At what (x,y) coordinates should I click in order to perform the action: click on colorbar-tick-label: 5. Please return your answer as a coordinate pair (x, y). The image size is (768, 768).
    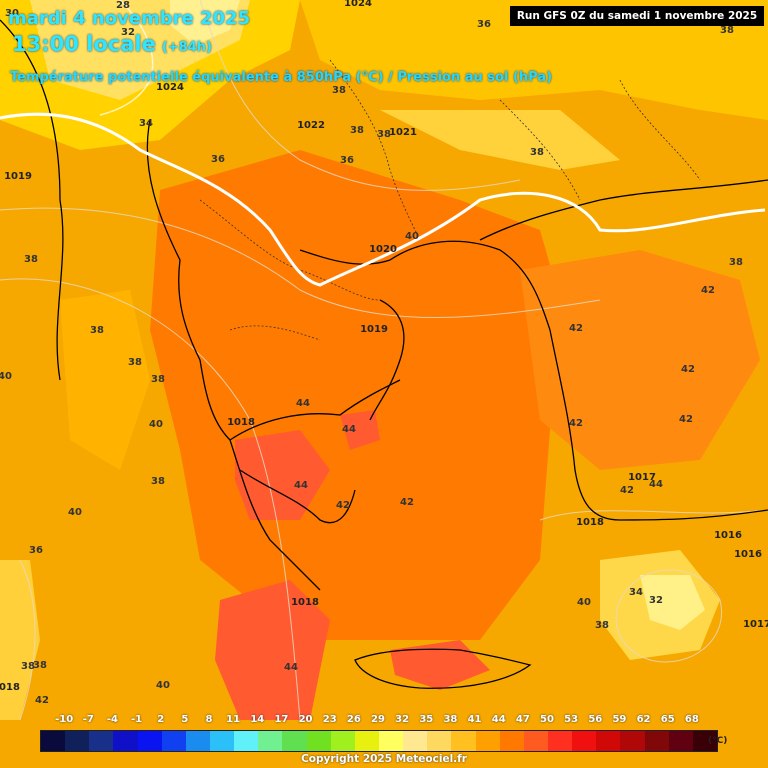
    Looking at the image, I should click on (185, 719).